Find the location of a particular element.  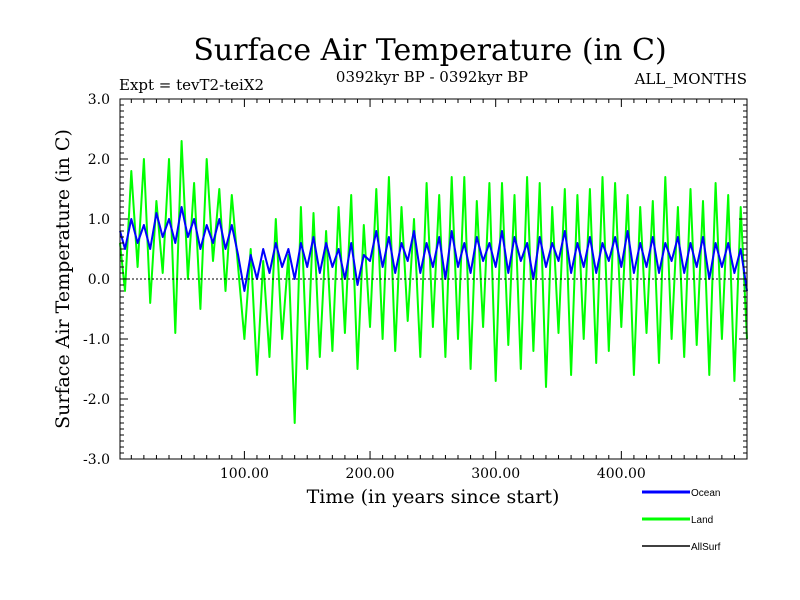

x-tick-label: 300.00 is located at coordinates (495, 474).